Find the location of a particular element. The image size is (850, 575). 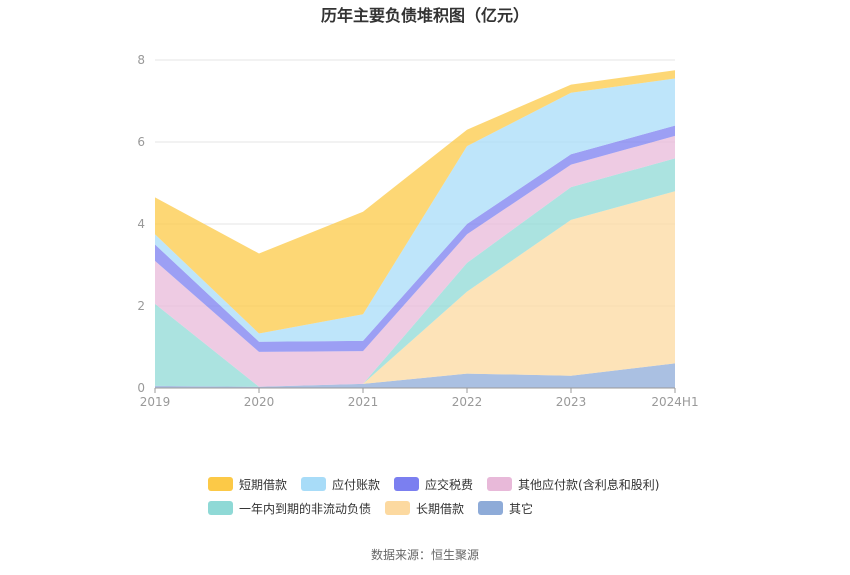

legend-label: 应交税费 is located at coordinates (449, 484).